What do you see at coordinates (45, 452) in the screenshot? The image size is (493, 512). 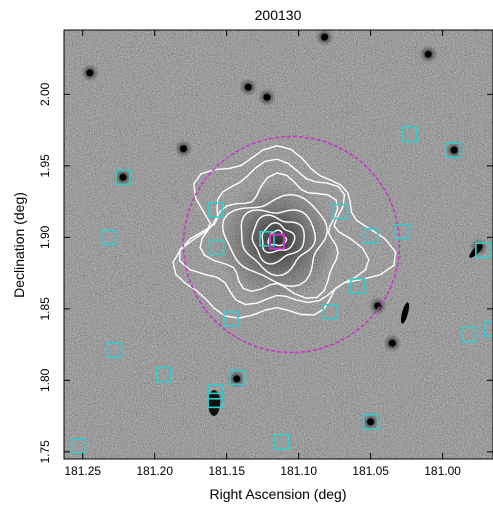 I see `y-tick-label: 1.75` at bounding box center [45, 452].